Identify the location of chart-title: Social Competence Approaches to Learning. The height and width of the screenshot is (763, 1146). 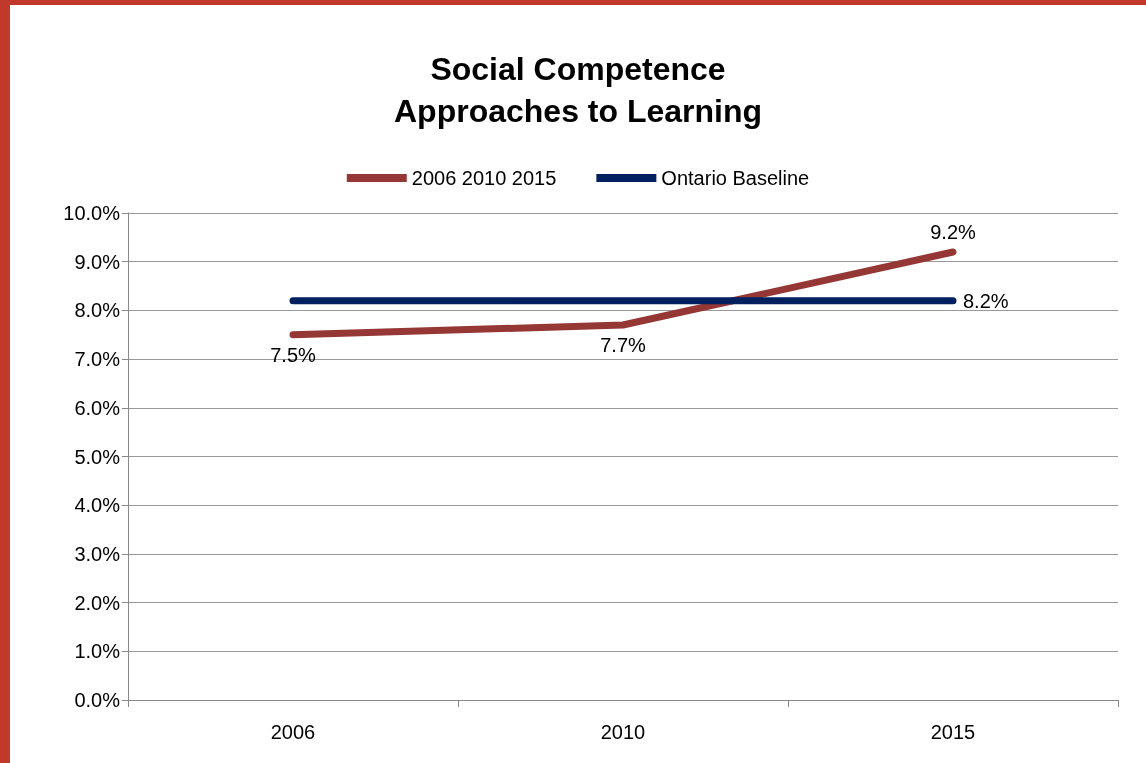
(578, 90).